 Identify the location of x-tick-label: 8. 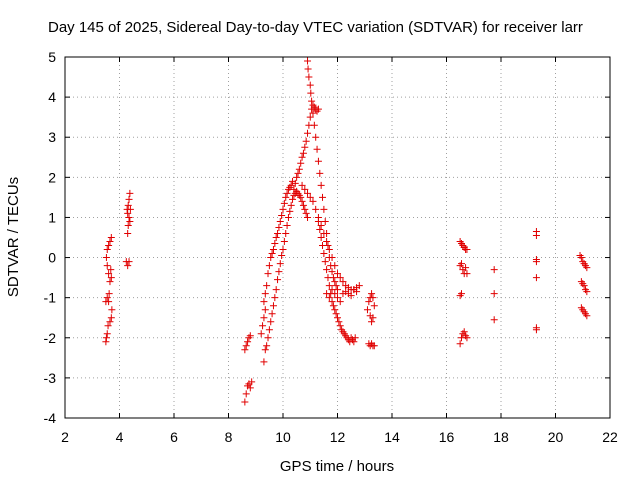
(229, 437).